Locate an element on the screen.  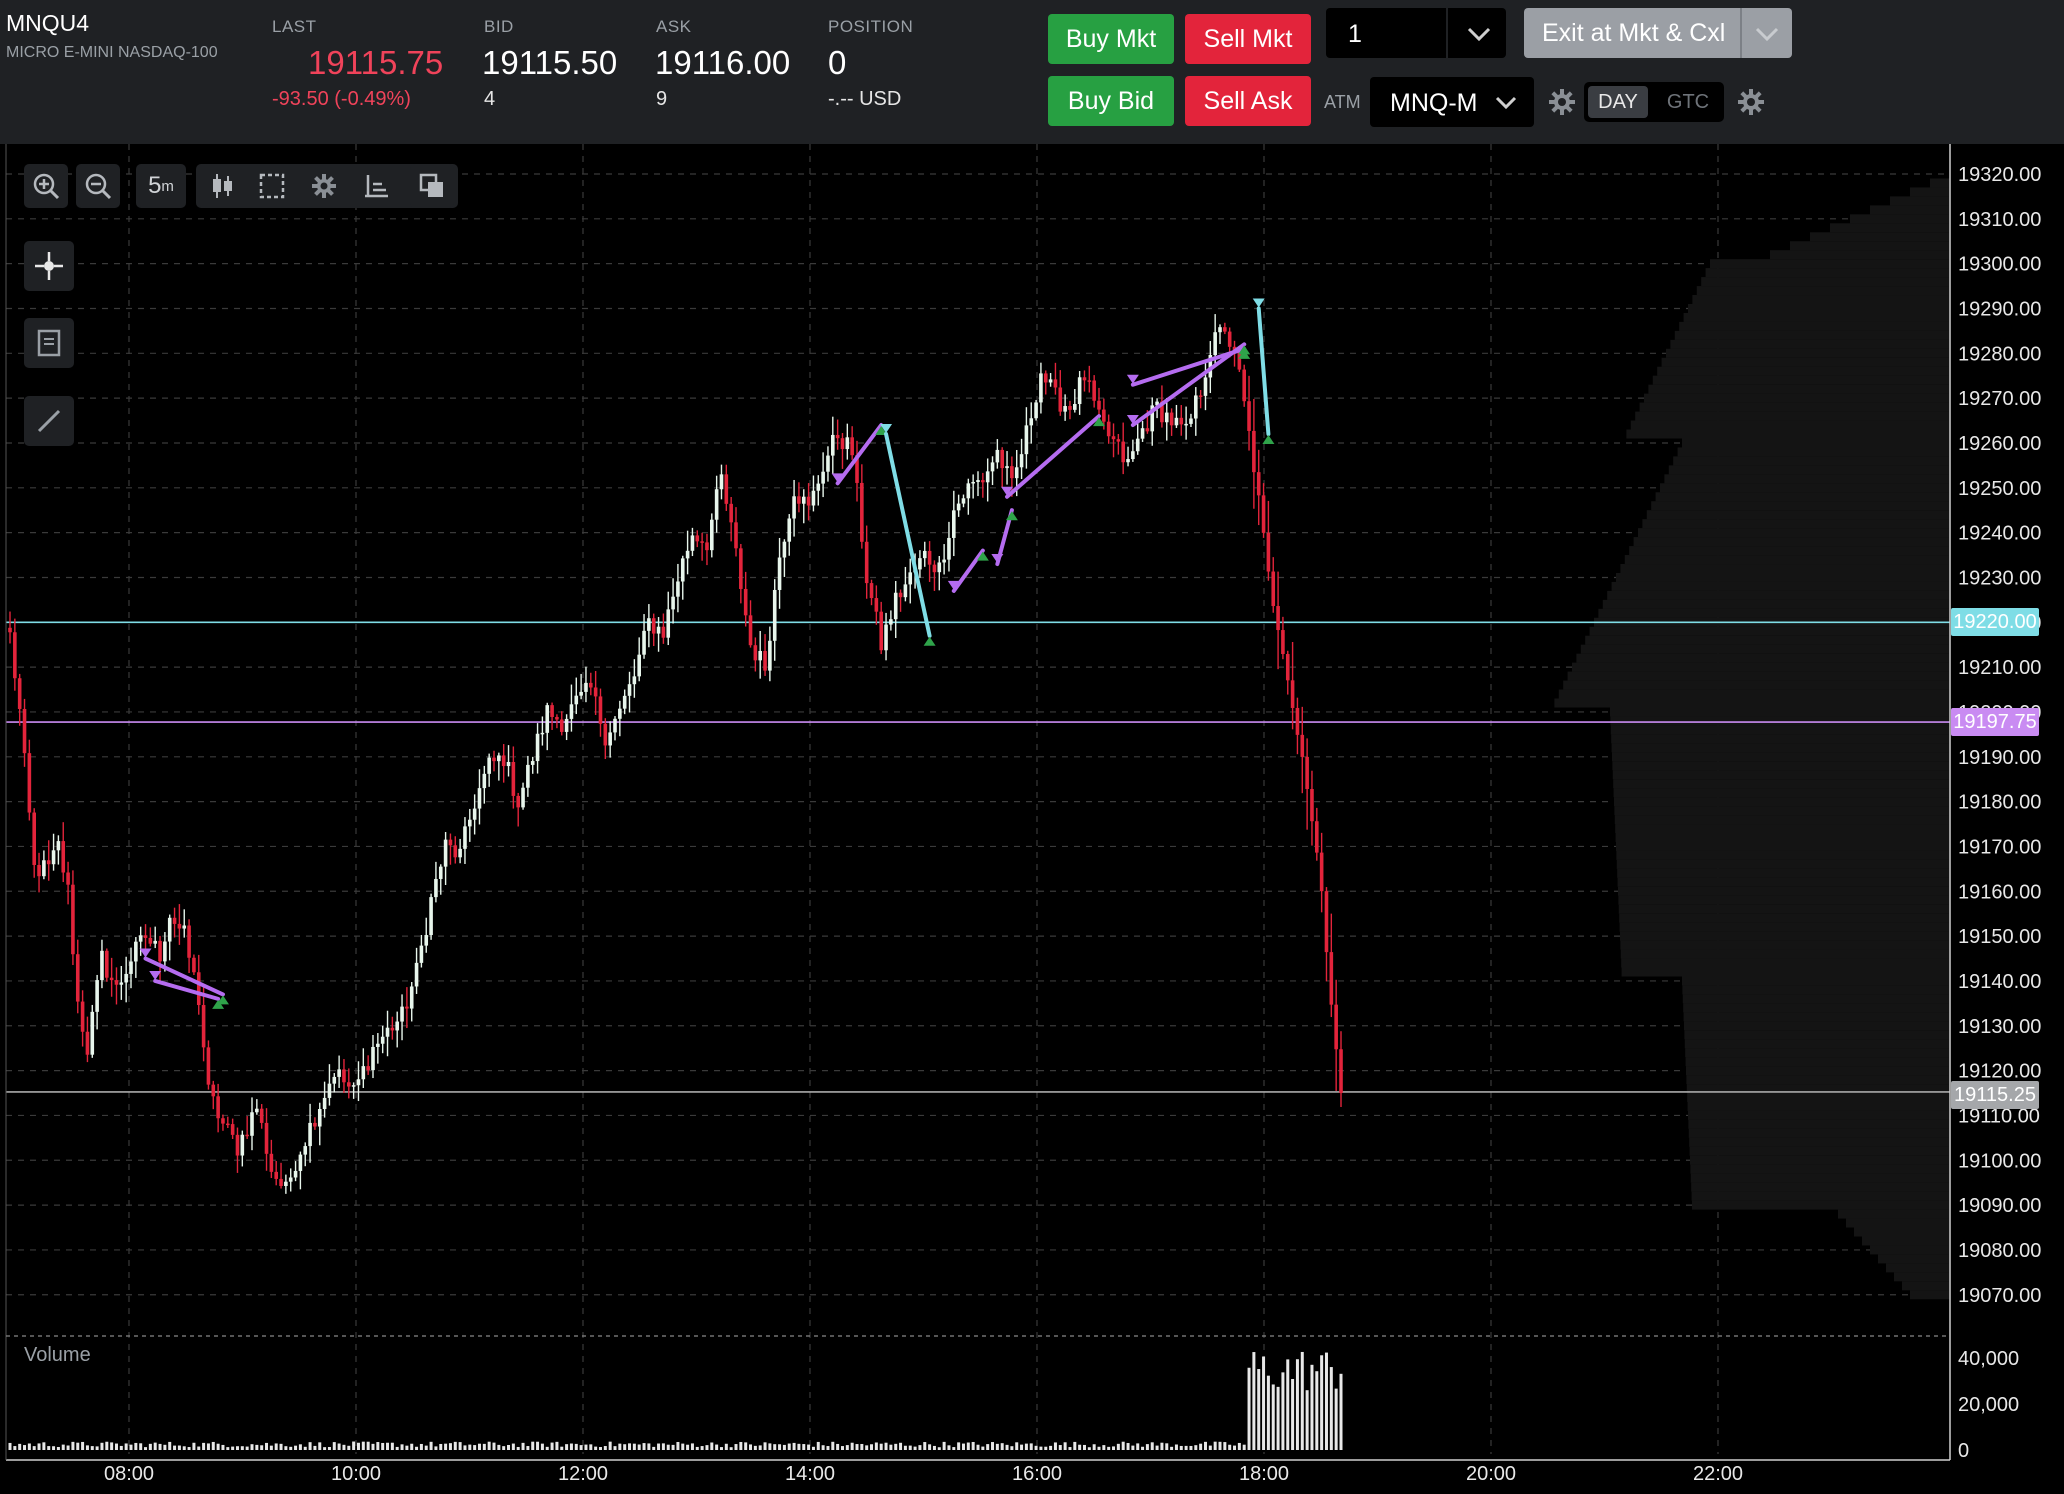
notes-button is located at coordinates (49, 343).